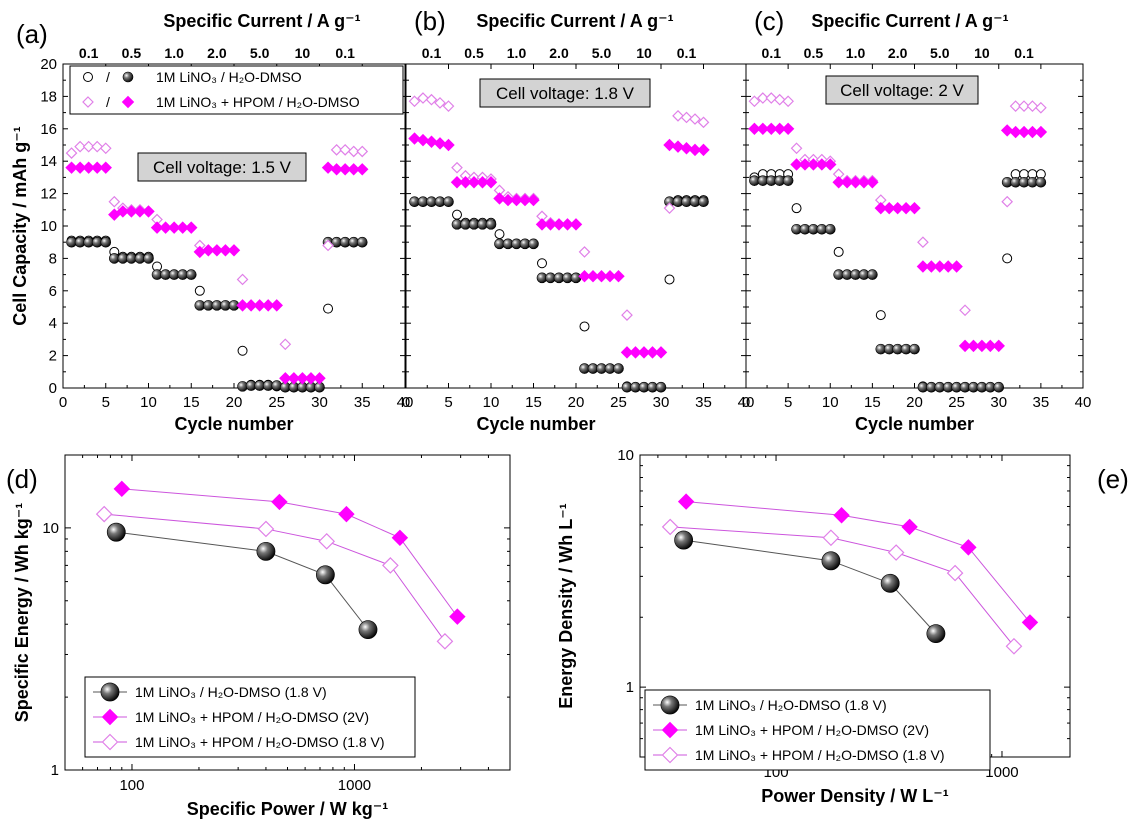  I want to click on panel-label: (e), so click(1113, 479).